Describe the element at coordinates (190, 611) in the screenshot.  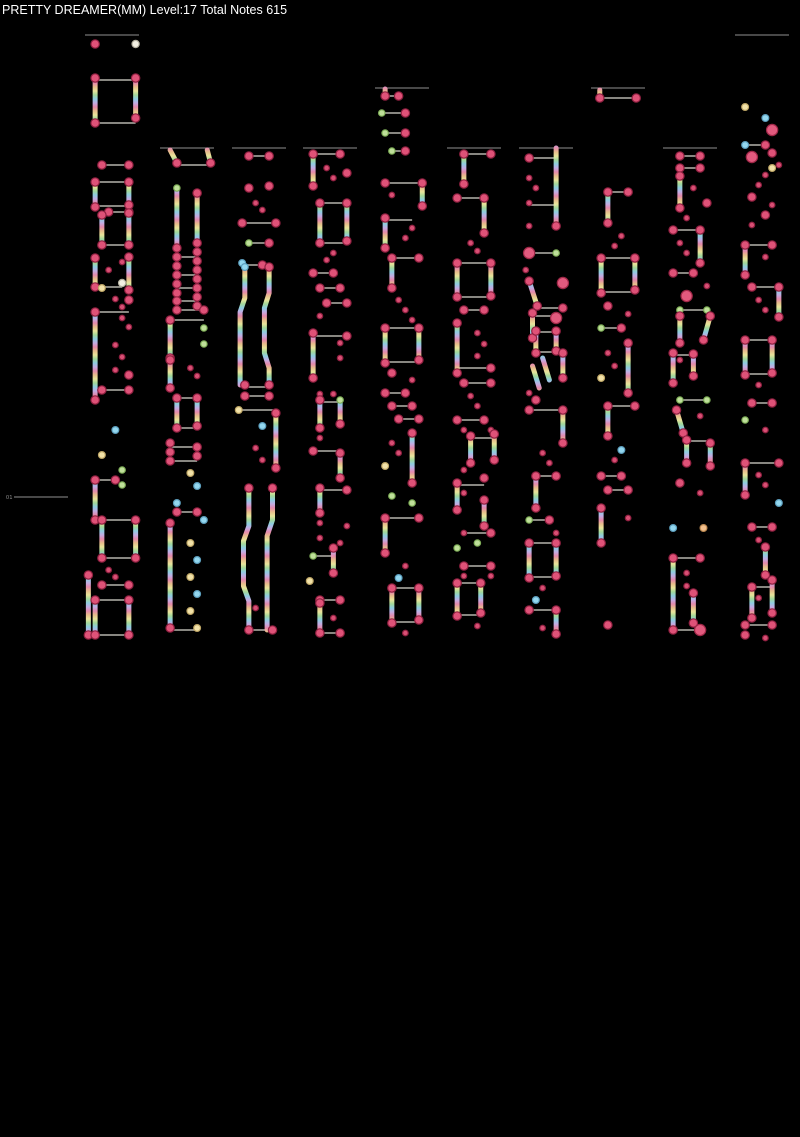
I see `note-yellow` at that location.